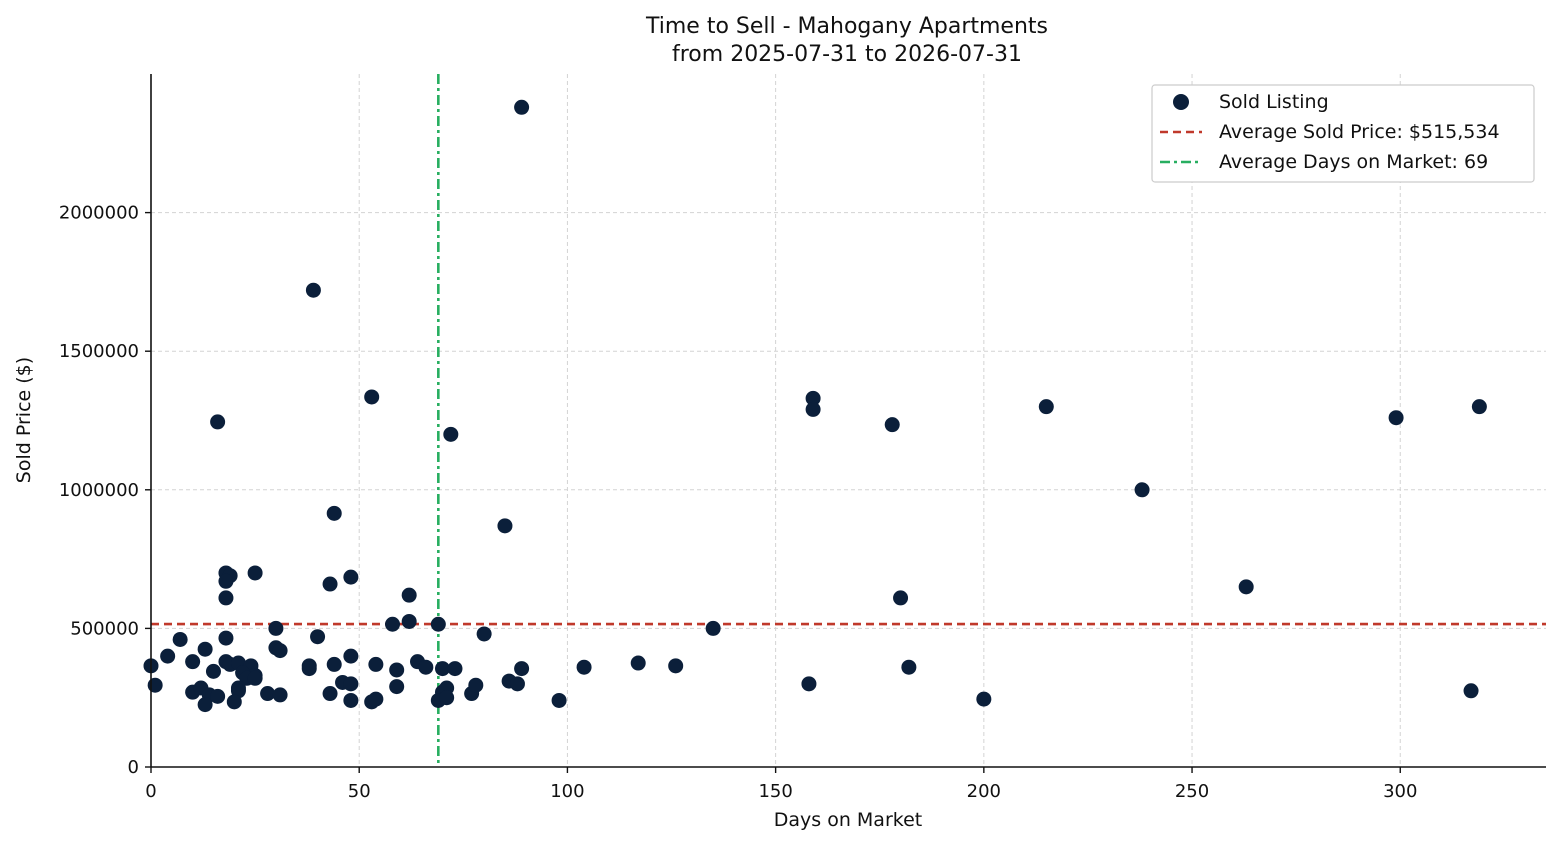 The image size is (1560, 845). I want to click on chart-subtitle: from 2025-07-31 to 2026-07-31, so click(847, 54).